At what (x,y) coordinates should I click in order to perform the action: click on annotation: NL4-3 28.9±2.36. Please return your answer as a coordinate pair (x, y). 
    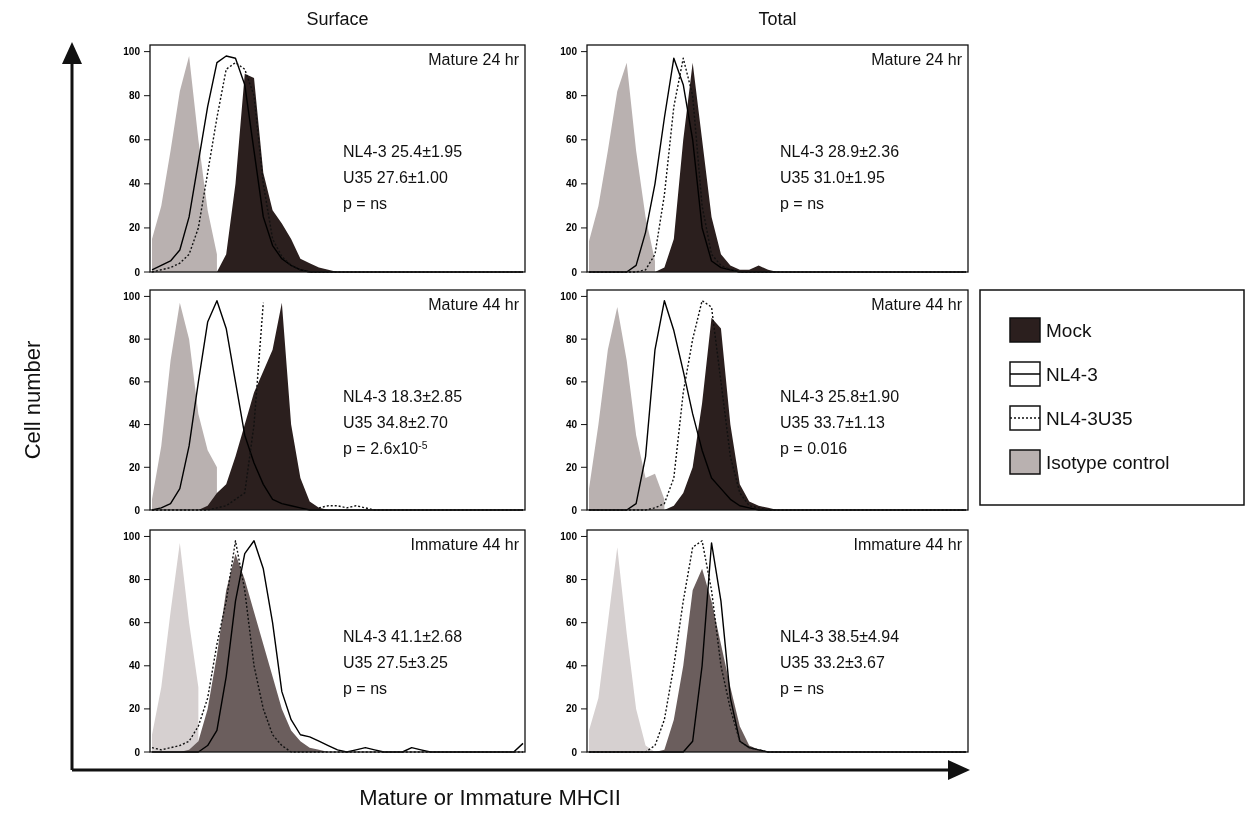
    Looking at the image, I should click on (840, 151).